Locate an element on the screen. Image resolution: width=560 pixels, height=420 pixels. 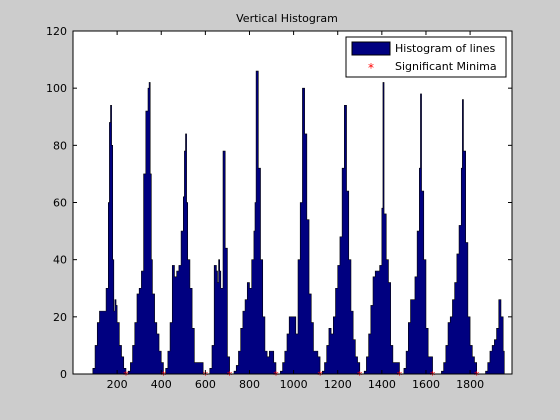
legend-label-histogram: Histogram of lines is located at coordinates (445, 48).